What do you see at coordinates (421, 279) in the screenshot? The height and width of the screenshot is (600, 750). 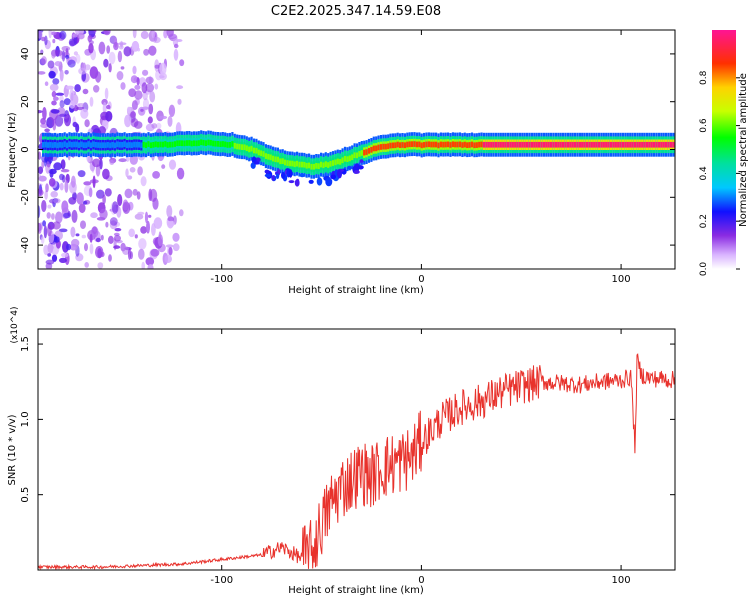 I see `x-tick-label: 0` at bounding box center [421, 279].